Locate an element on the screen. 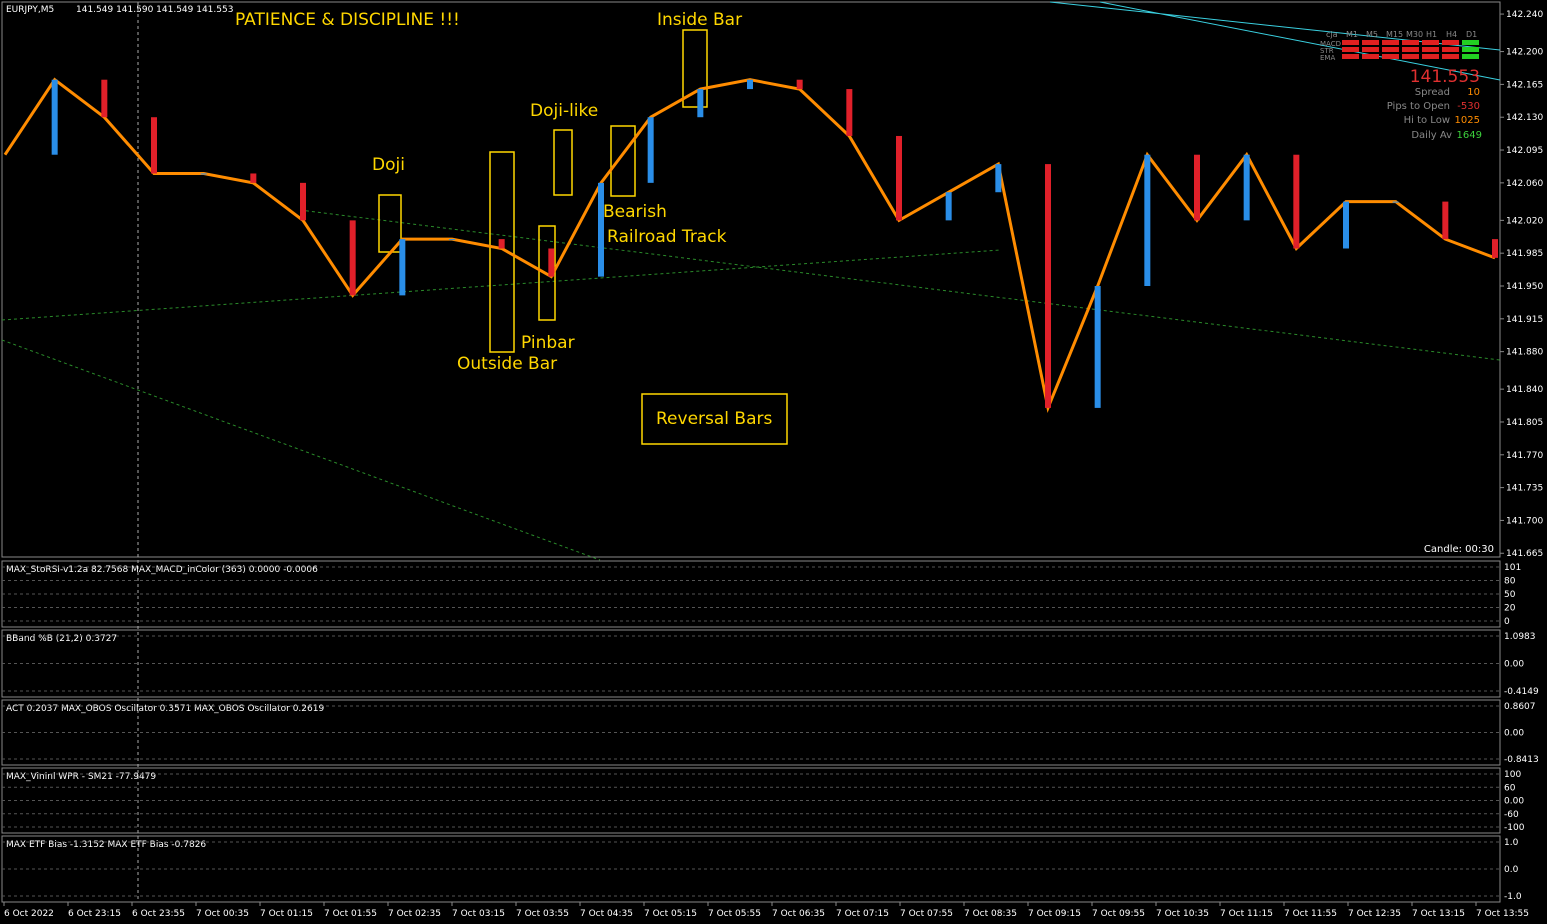  label: Pips to Open is located at coordinates (1418, 106).